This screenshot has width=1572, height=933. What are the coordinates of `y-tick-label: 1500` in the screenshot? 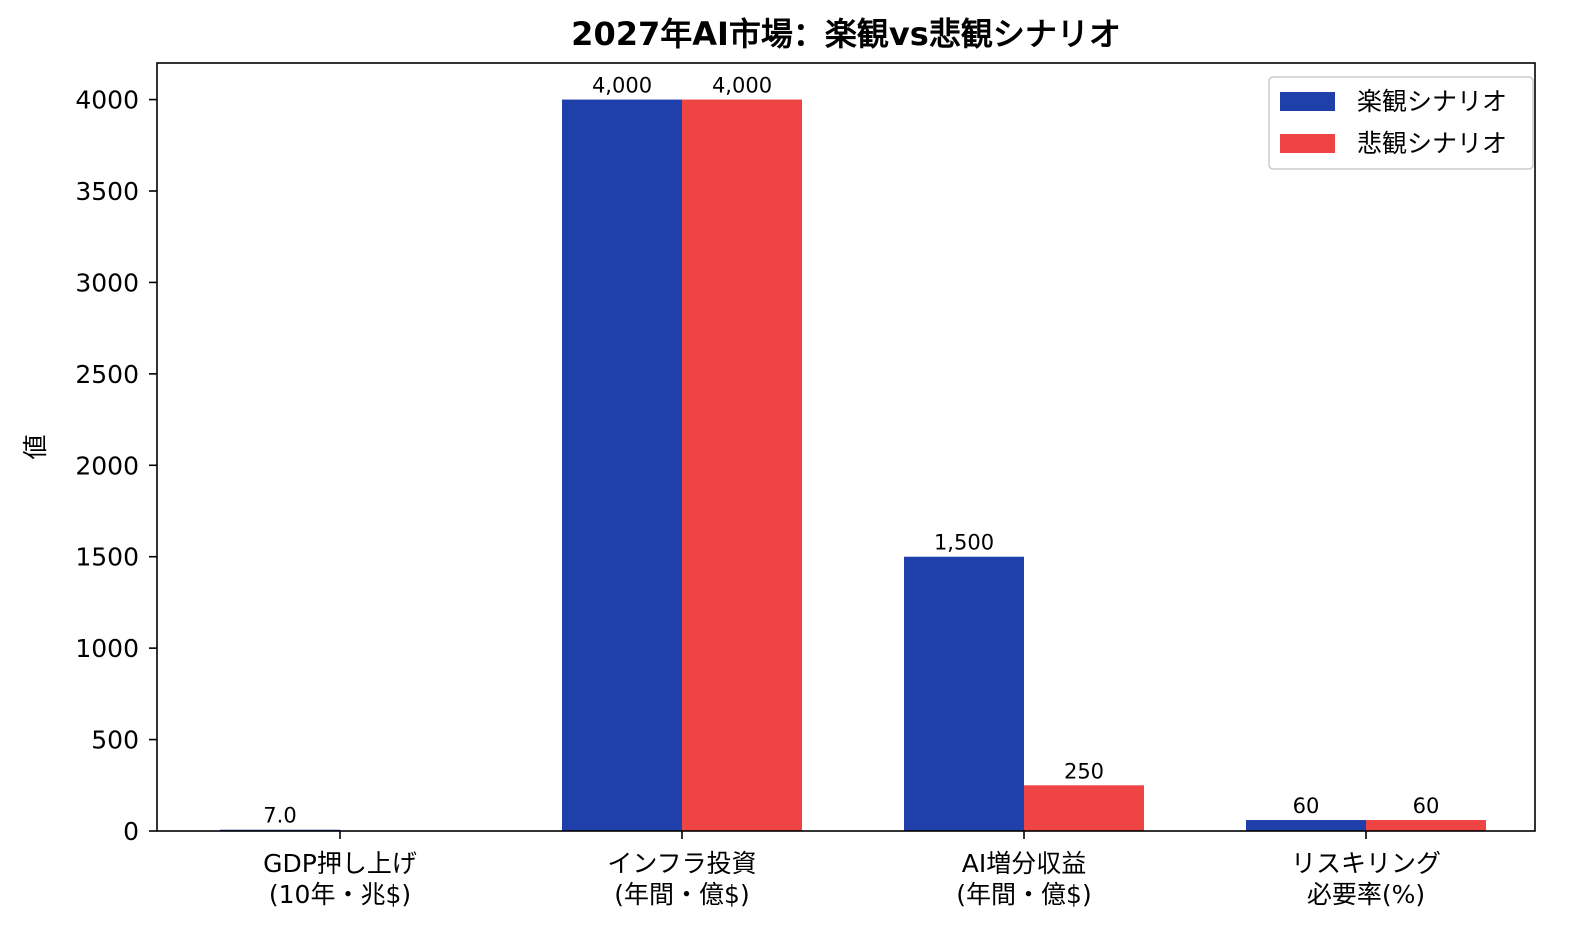 It's located at (107, 557).